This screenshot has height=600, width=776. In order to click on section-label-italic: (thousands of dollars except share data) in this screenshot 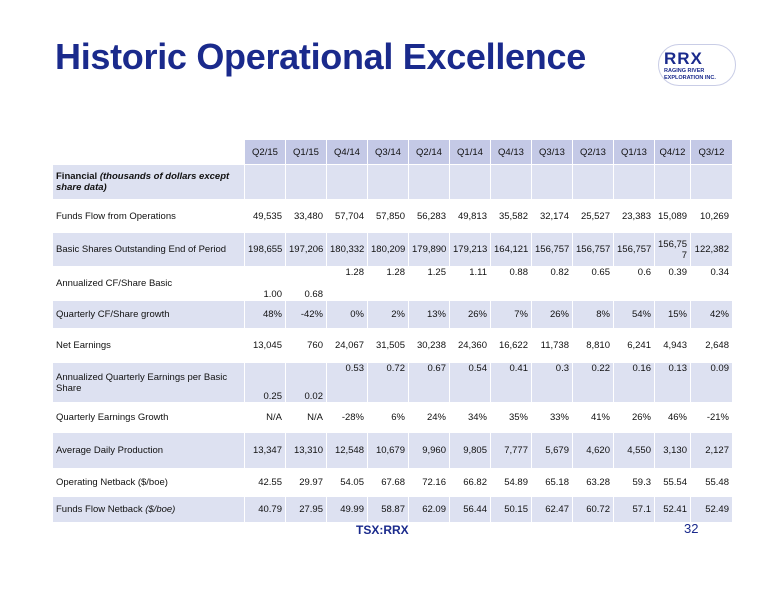, I will do `click(143, 182)`.